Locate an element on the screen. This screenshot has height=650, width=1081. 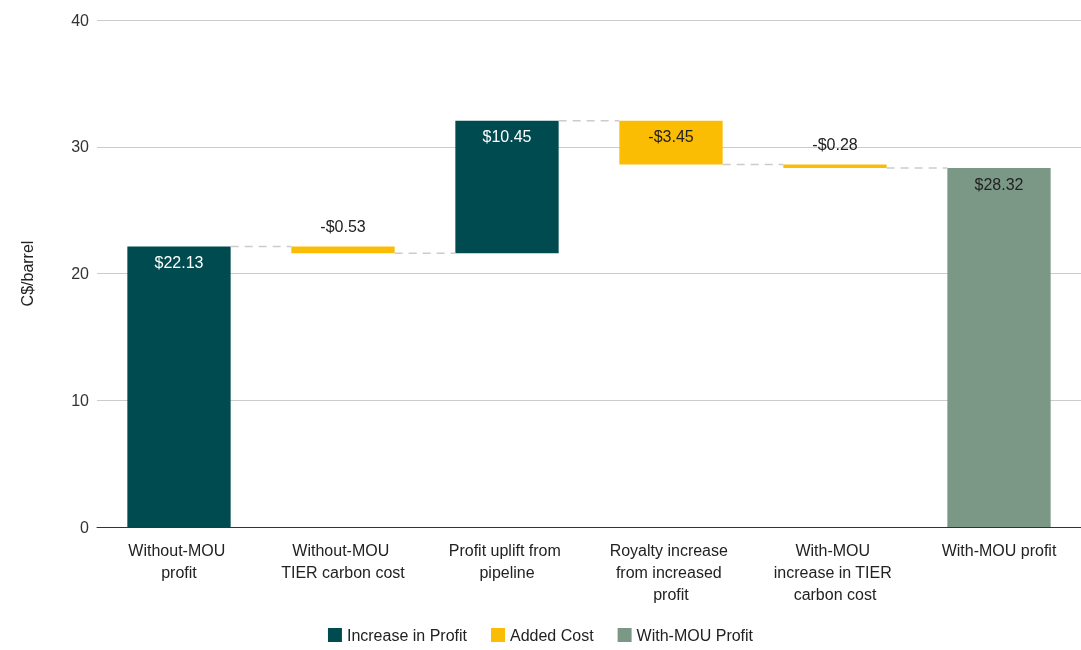
legend-label: Increase in Profit is located at coordinates (407, 635).